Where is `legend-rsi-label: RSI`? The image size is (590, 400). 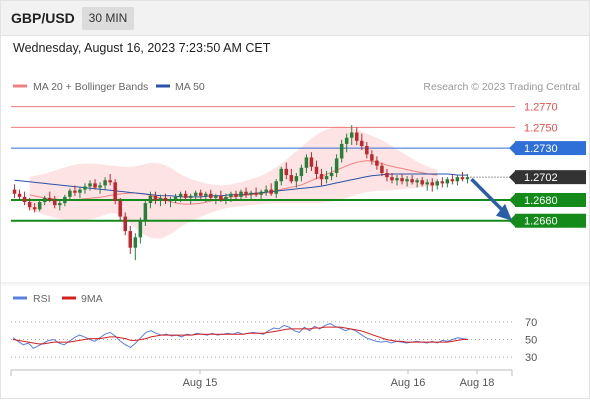 legend-rsi-label: RSI is located at coordinates (42, 299).